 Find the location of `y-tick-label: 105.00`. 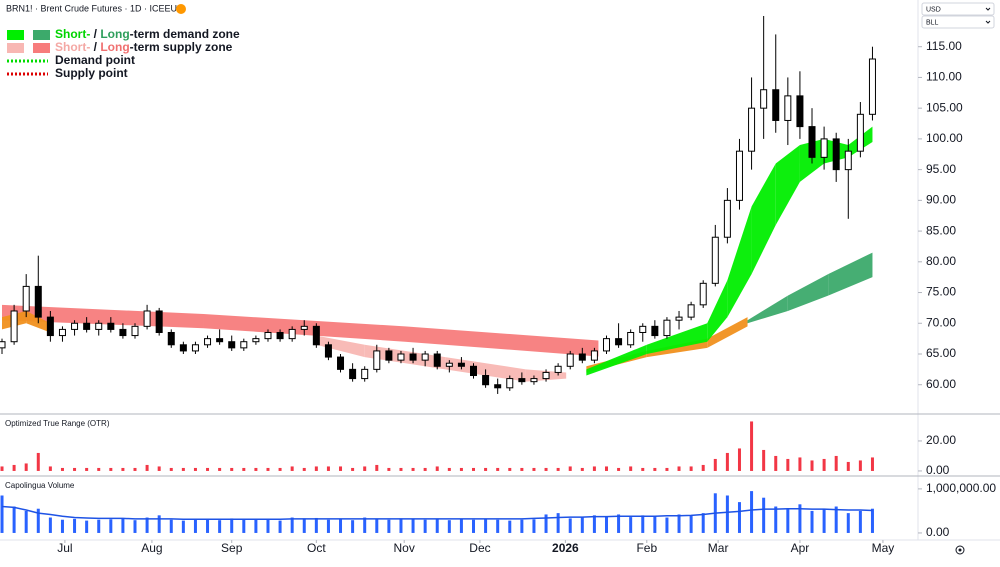

y-tick-label: 105.00 is located at coordinates (944, 107).